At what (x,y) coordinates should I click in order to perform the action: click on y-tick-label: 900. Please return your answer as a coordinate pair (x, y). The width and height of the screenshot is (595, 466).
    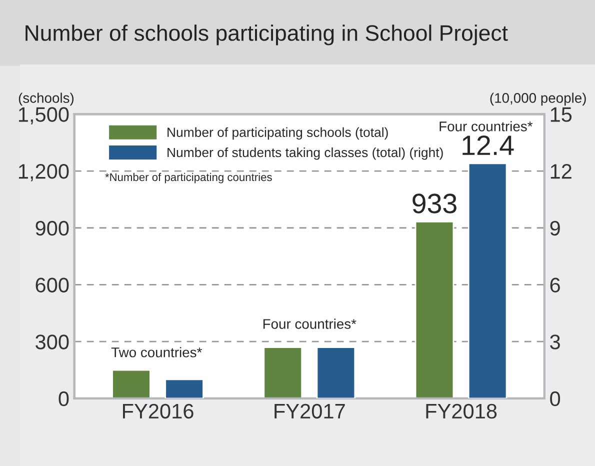
    Looking at the image, I should click on (52, 228).